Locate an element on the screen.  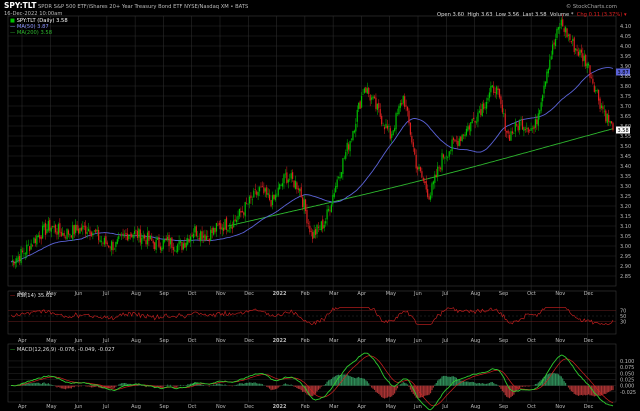
macd-tick-label: -0.025 is located at coordinates (628, 393).